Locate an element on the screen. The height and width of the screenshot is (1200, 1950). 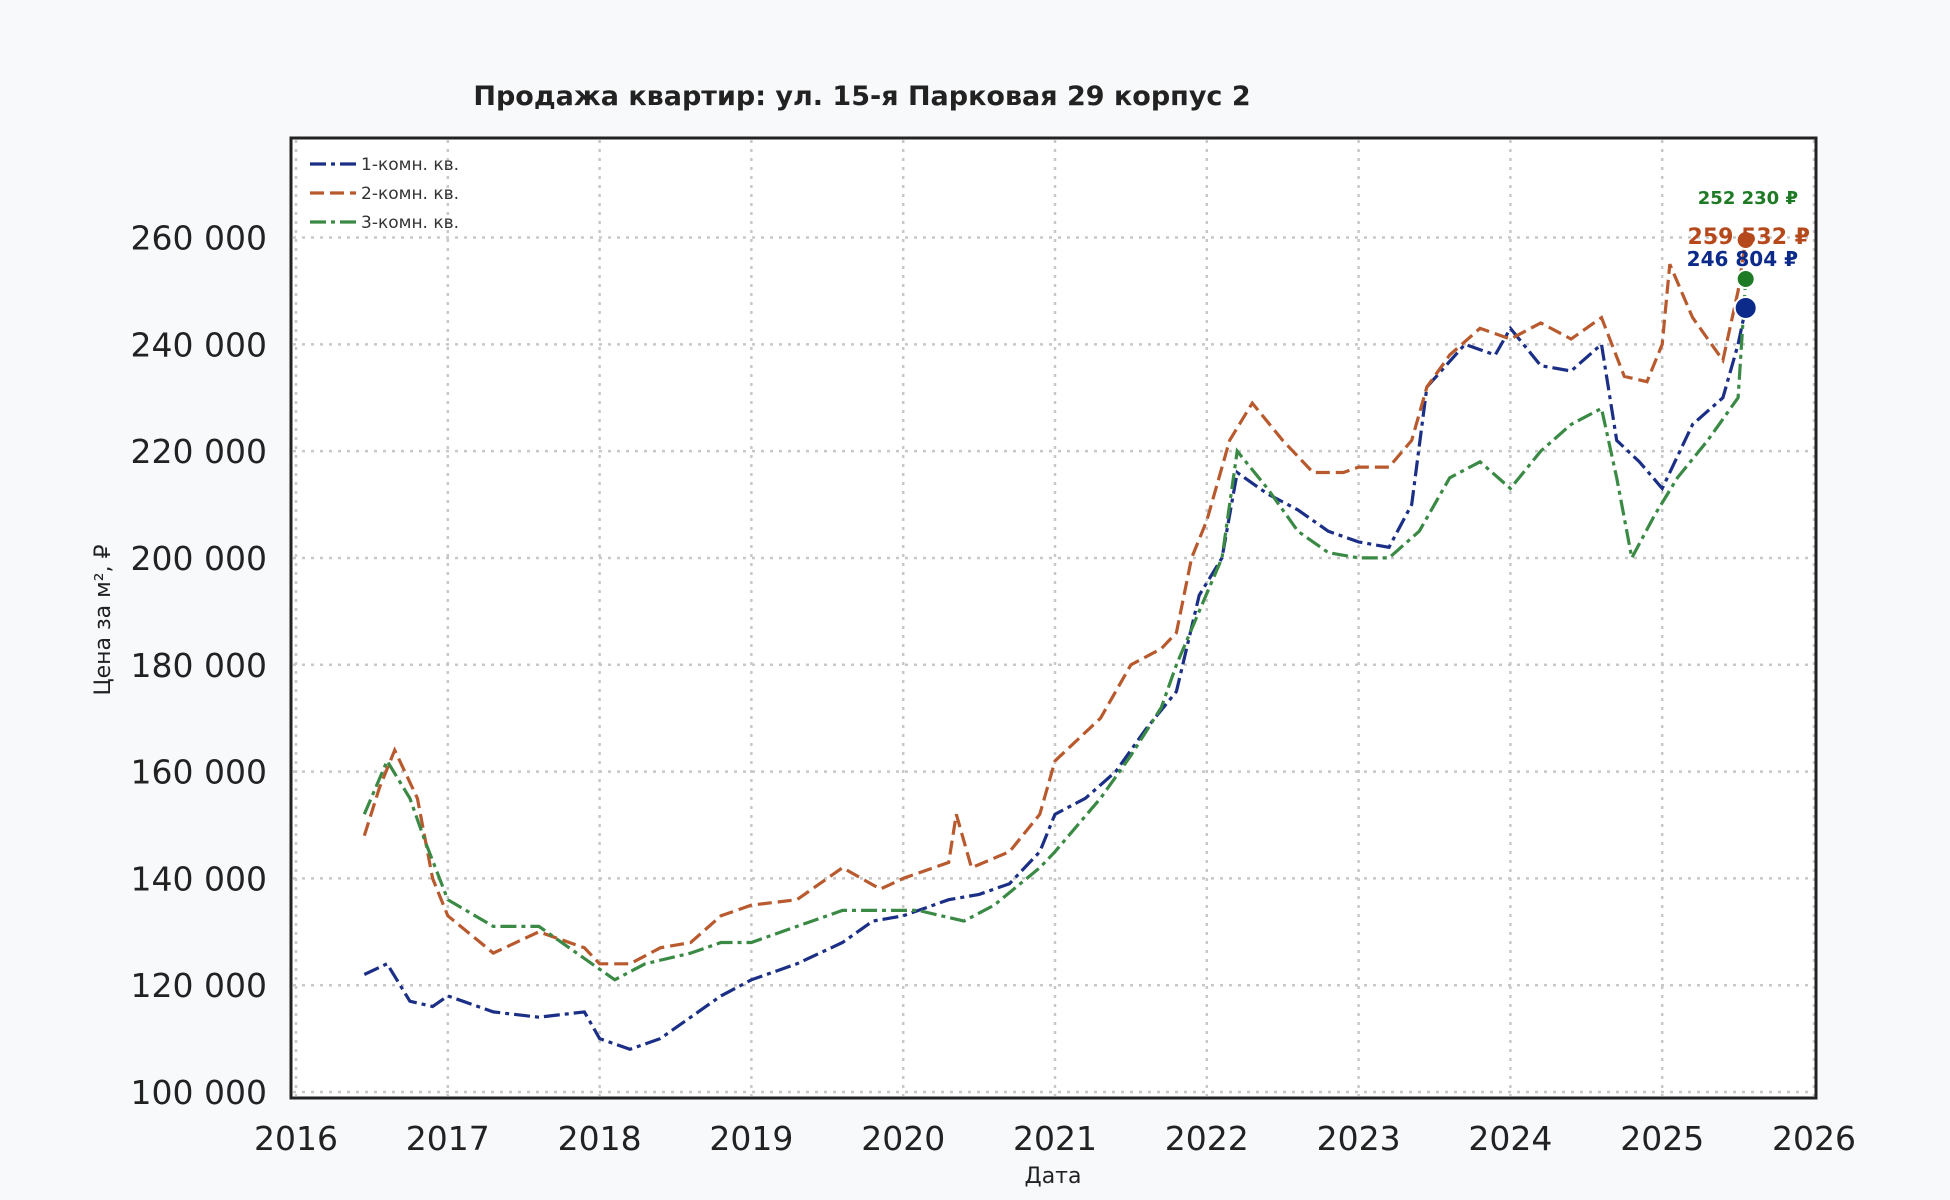
y-tick-label: 160 000 is located at coordinates (199, 772).